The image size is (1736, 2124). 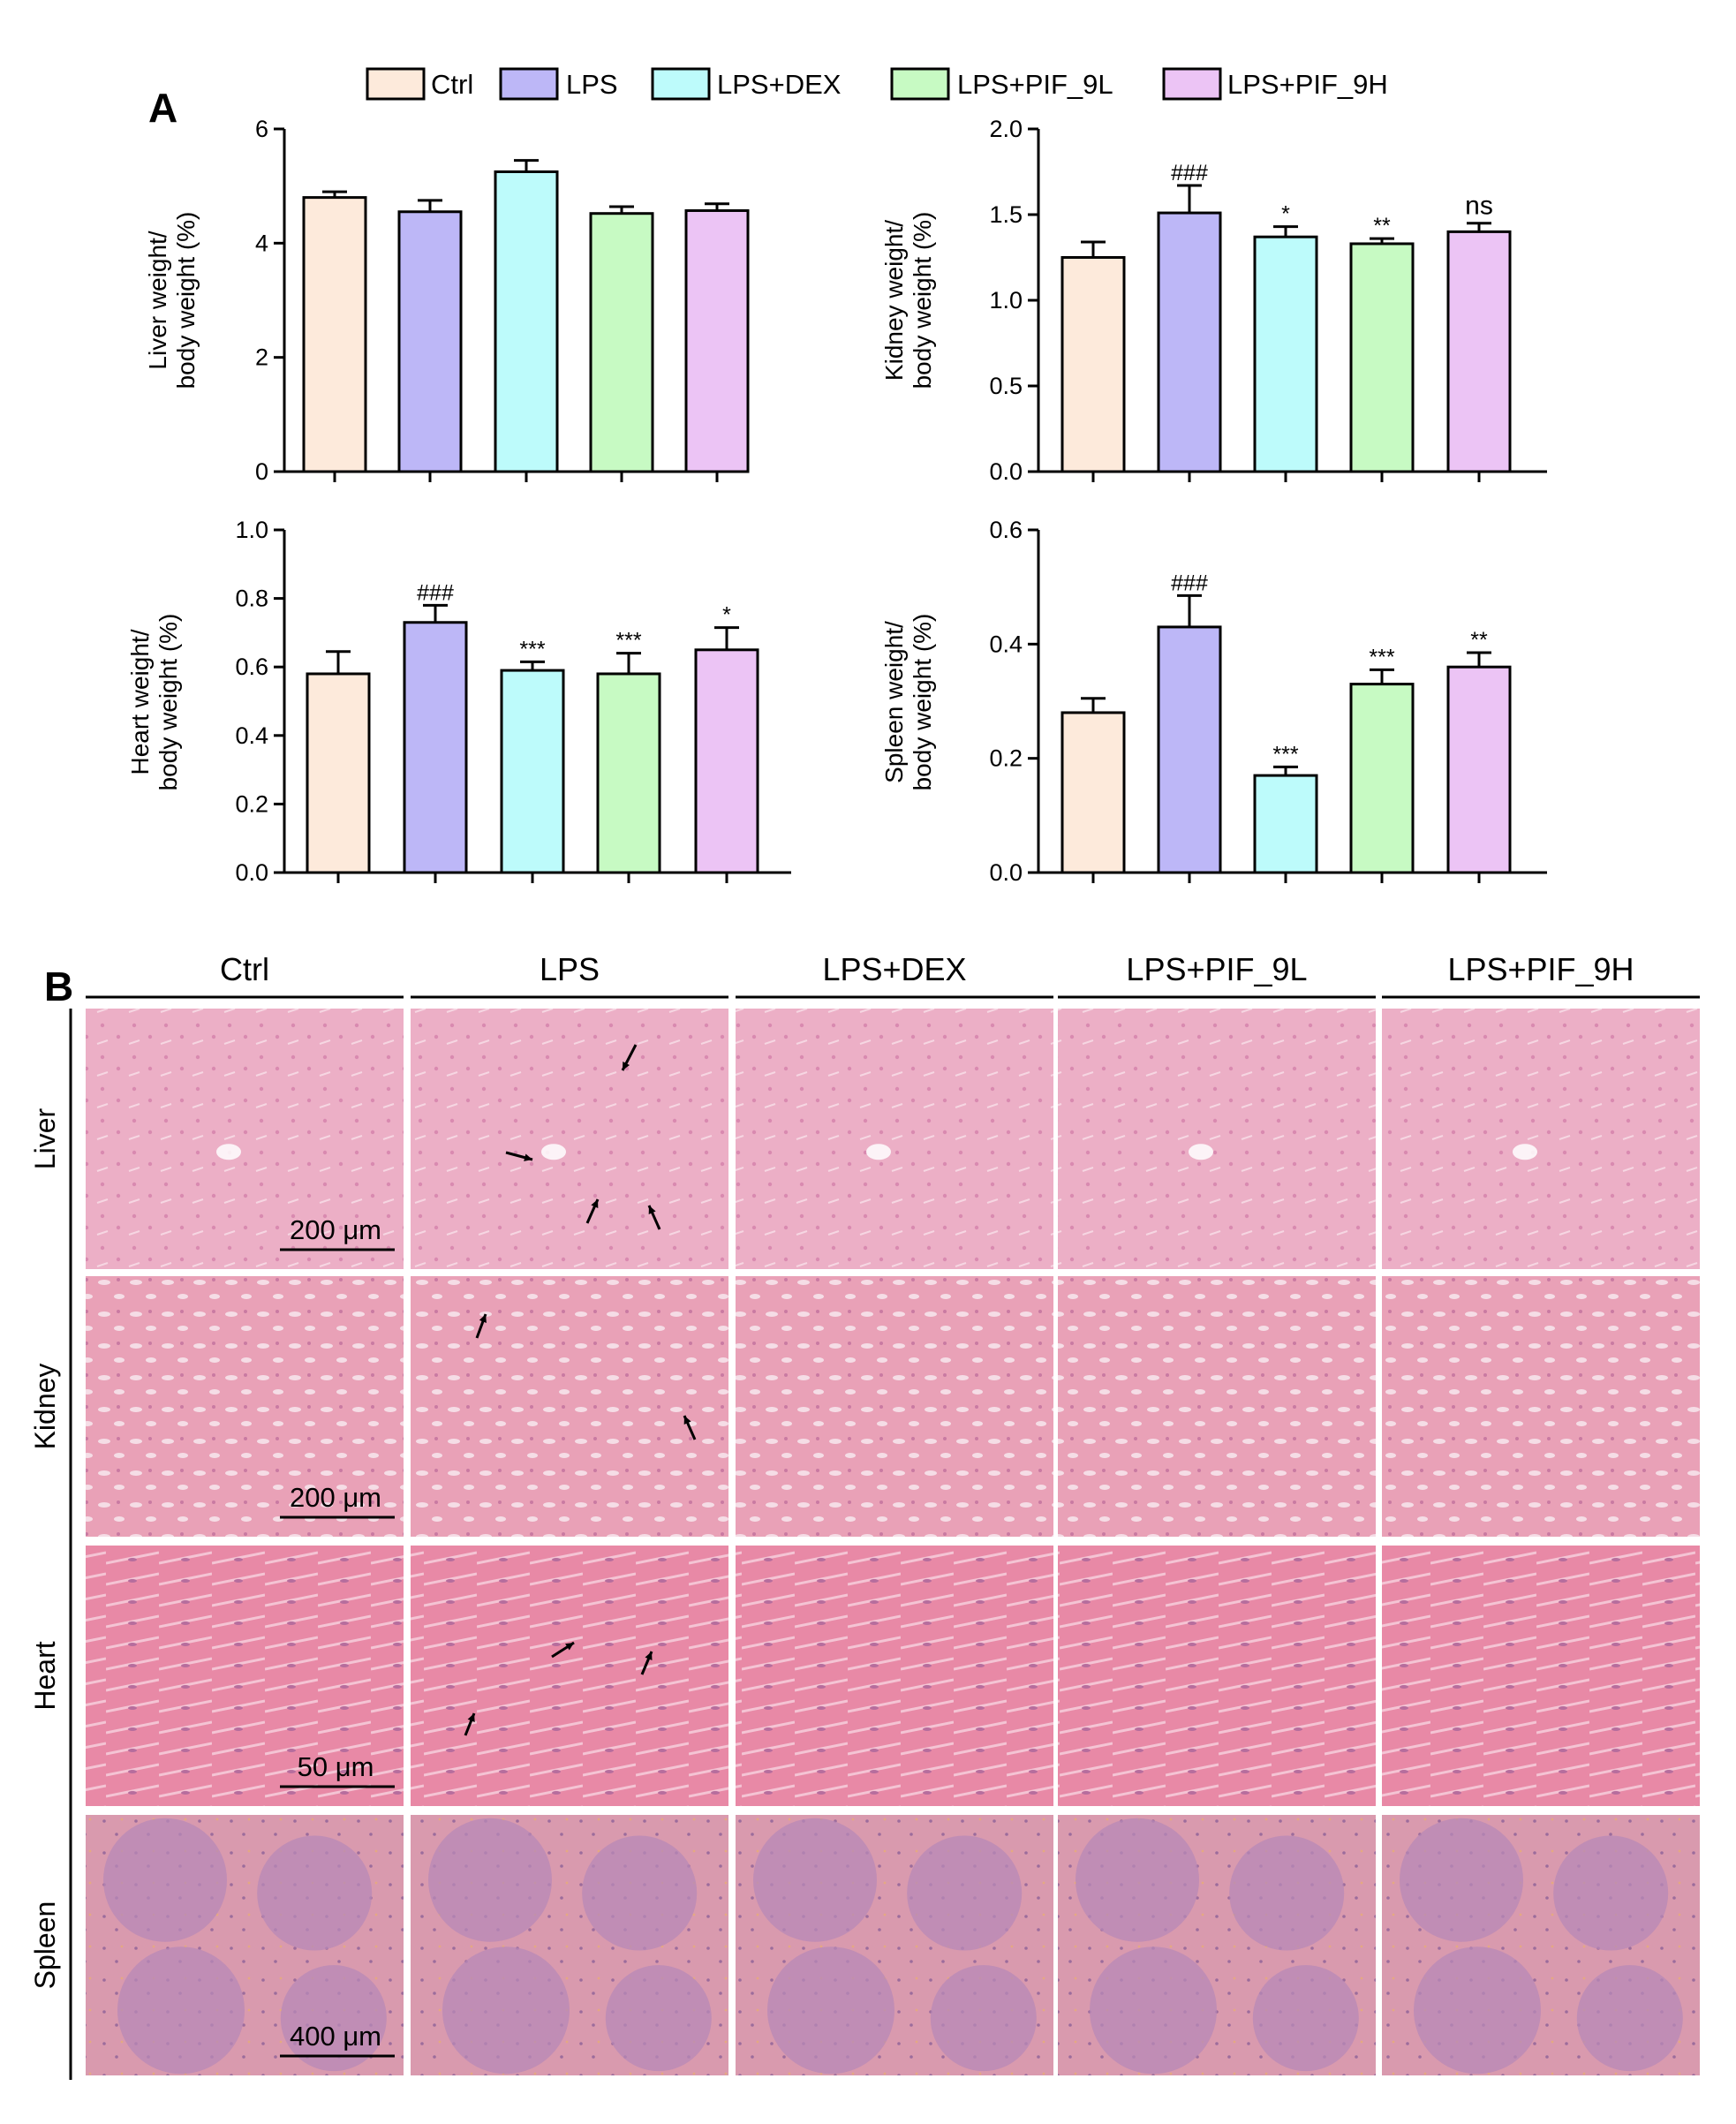 What do you see at coordinates (335, 1229) in the screenshot?
I see `scale-bar-label-1: 200 μm` at bounding box center [335, 1229].